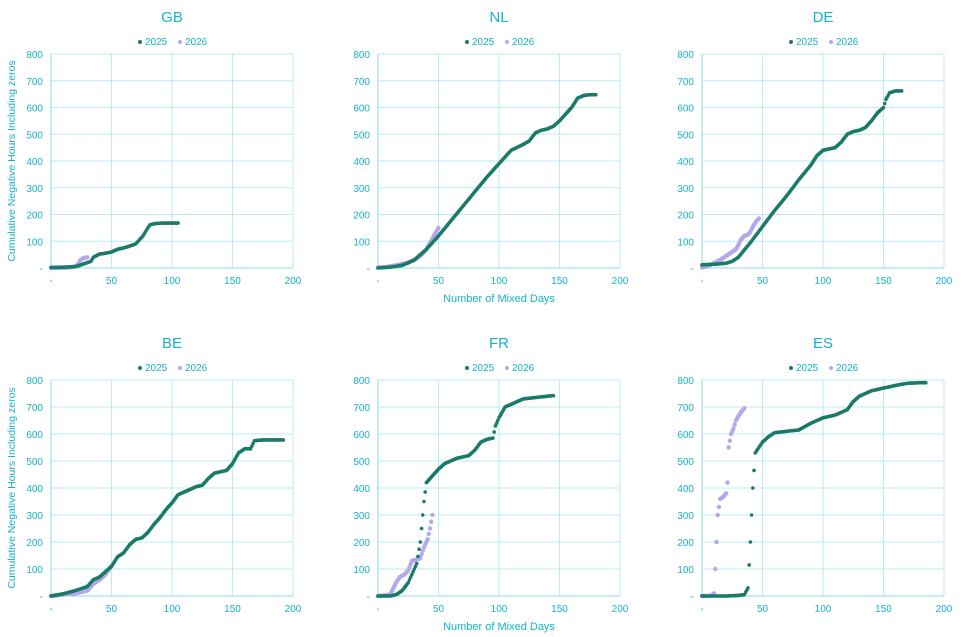  What do you see at coordinates (50, 281) in the screenshot?
I see `x-tick-label: -` at bounding box center [50, 281].